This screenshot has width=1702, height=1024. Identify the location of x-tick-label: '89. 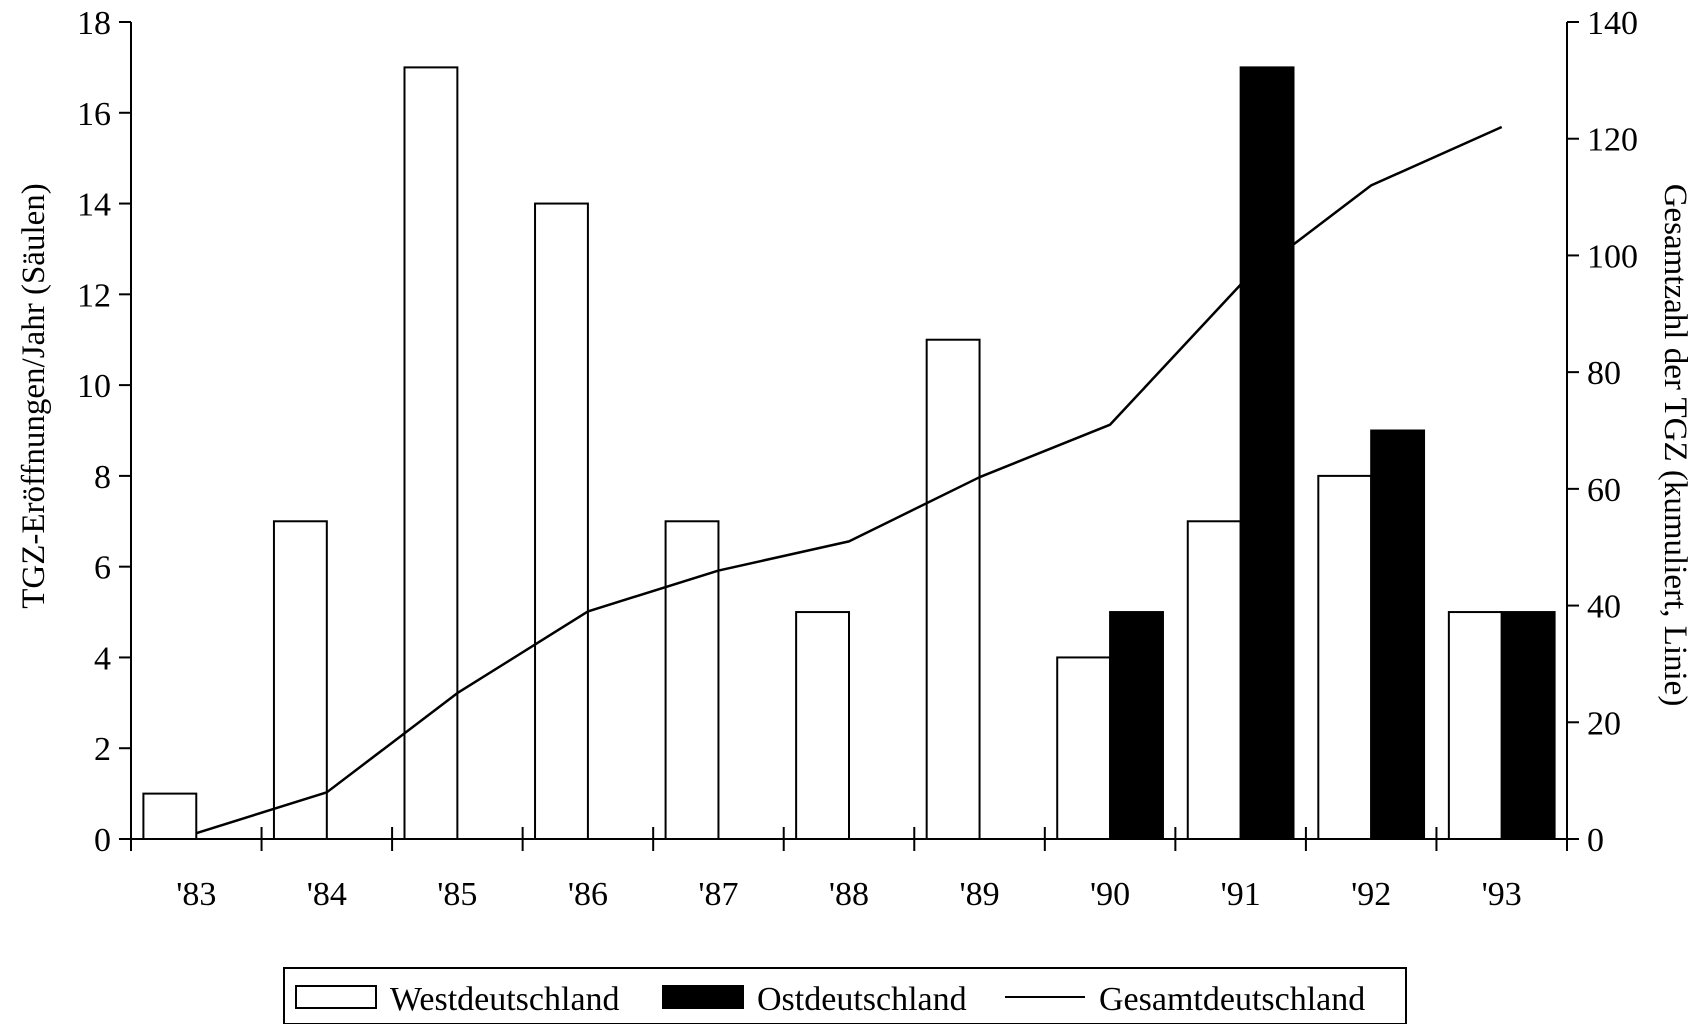
(979, 894).